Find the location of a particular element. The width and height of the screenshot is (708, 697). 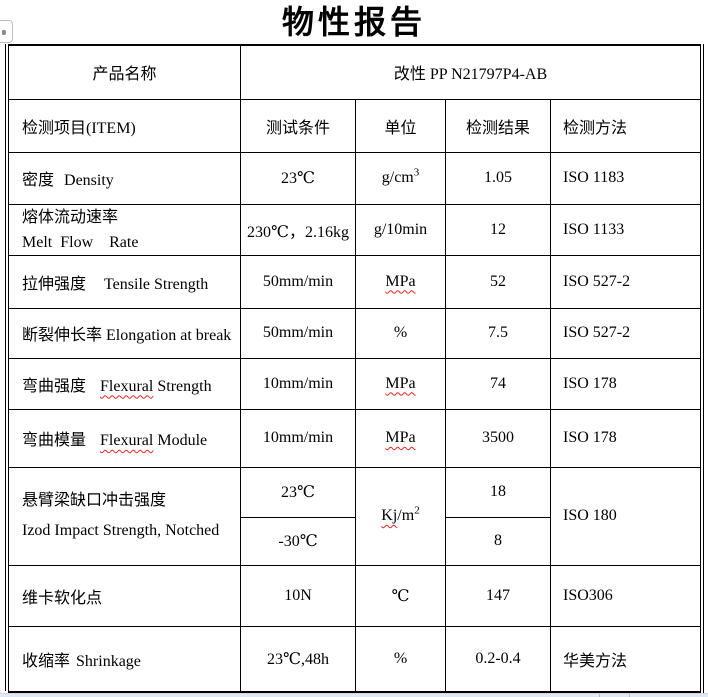

result-cell: 12 is located at coordinates (498, 229).